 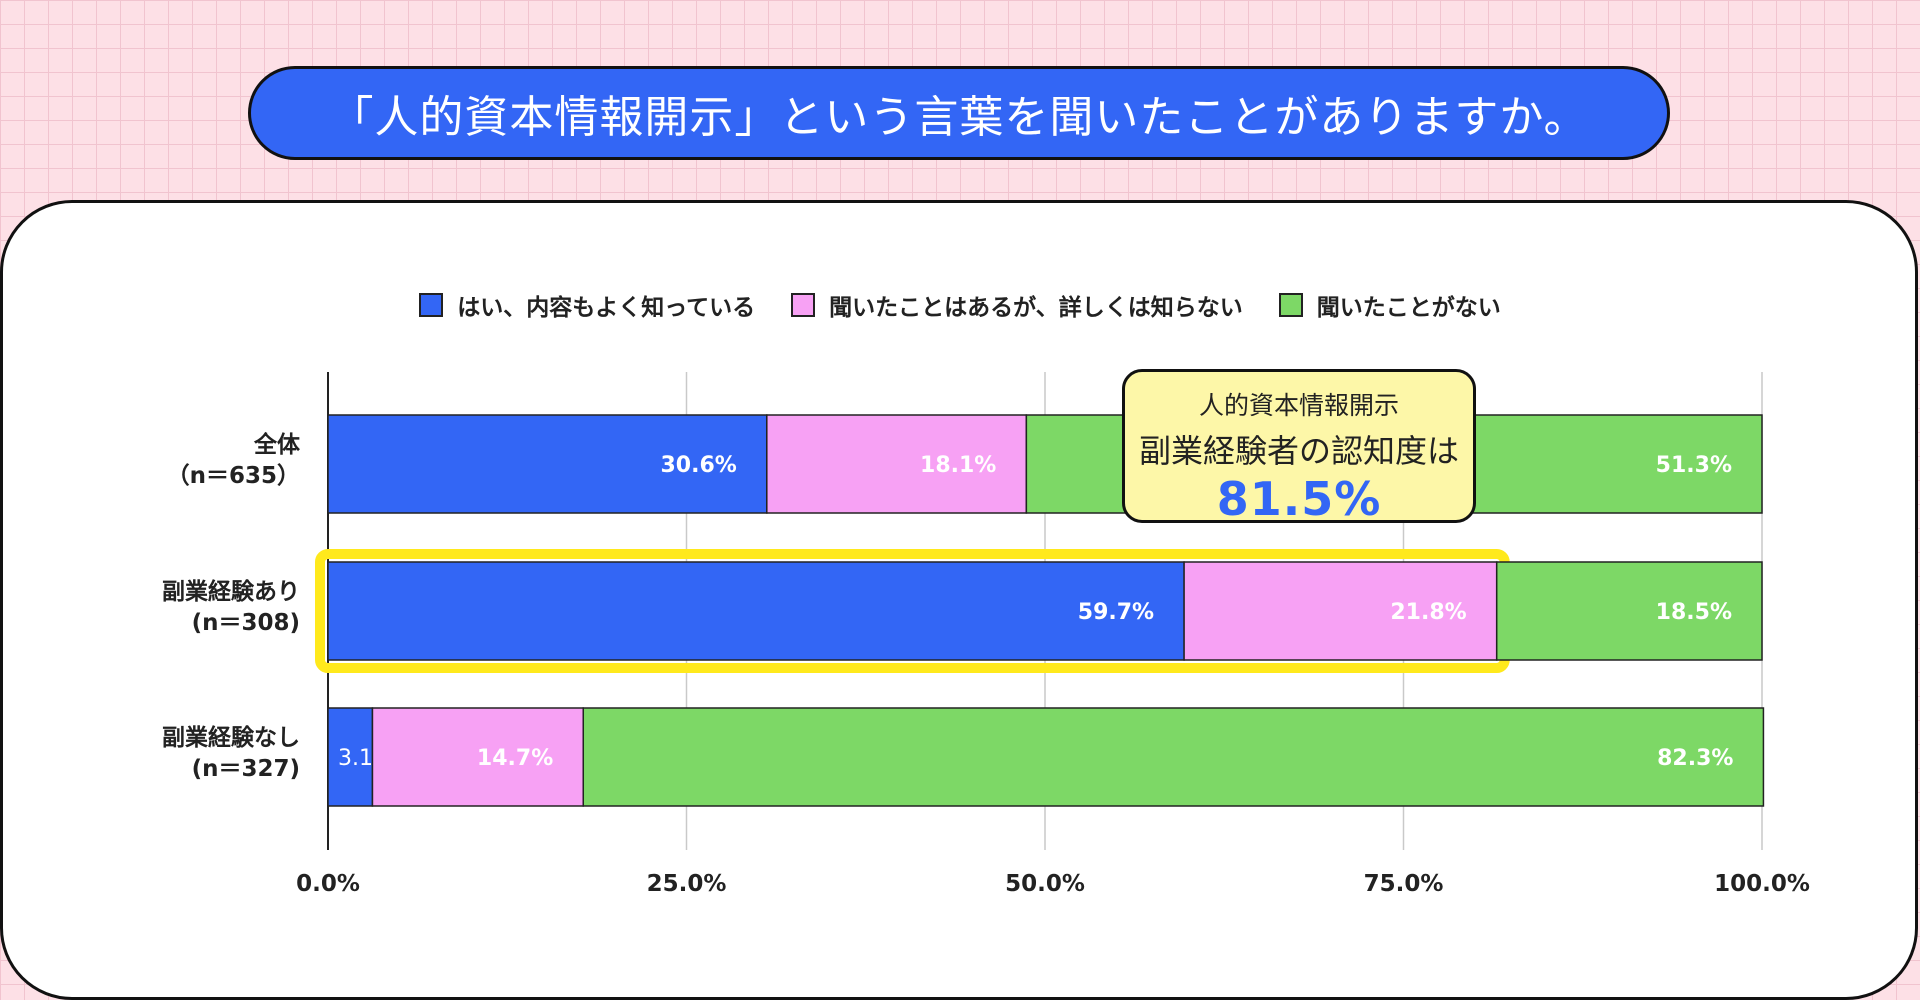 What do you see at coordinates (1116, 612) in the screenshot?
I see `data-label: 59.7%` at bounding box center [1116, 612].